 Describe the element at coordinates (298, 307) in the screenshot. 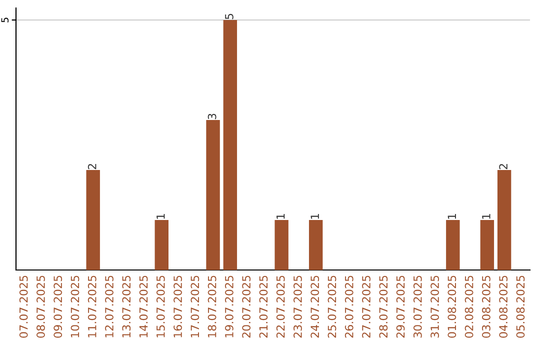

I see `x-tick-label: 23.07.2025` at that location.